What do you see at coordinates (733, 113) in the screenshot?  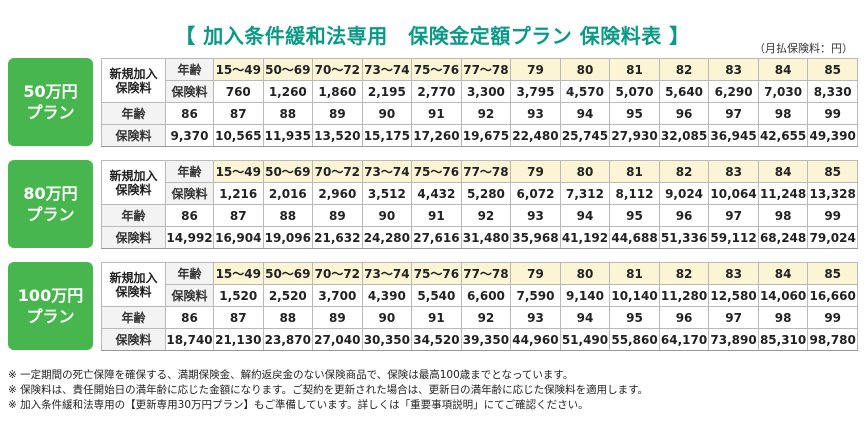 I see `age-cell: 97` at bounding box center [733, 113].